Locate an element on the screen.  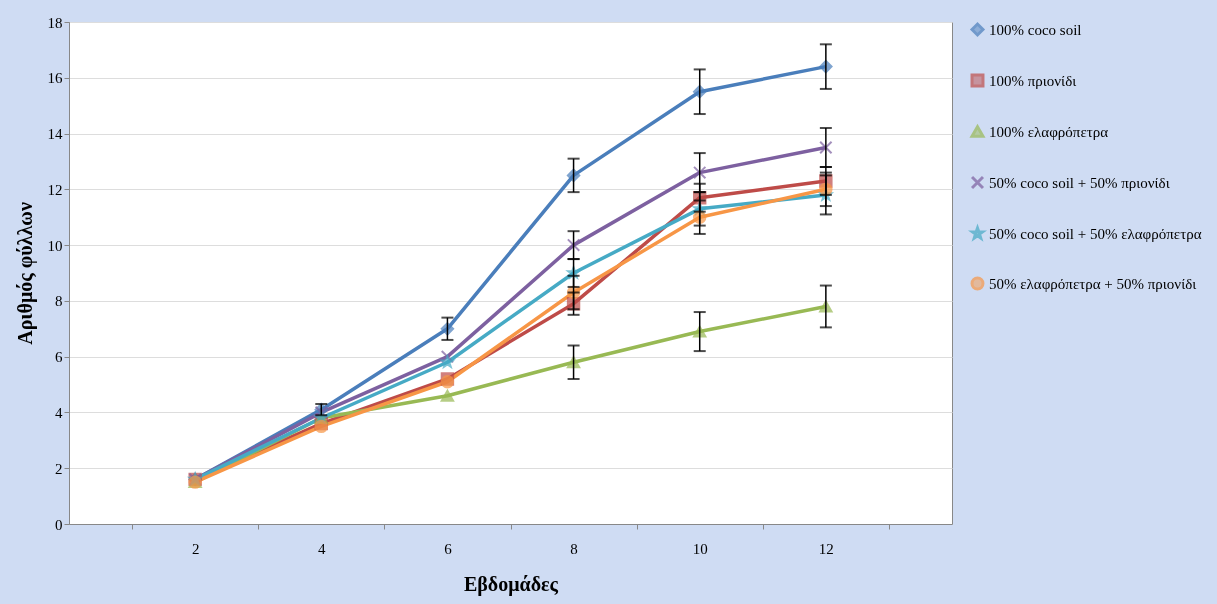
y-tick-label: 18 is located at coordinates (55, 22).